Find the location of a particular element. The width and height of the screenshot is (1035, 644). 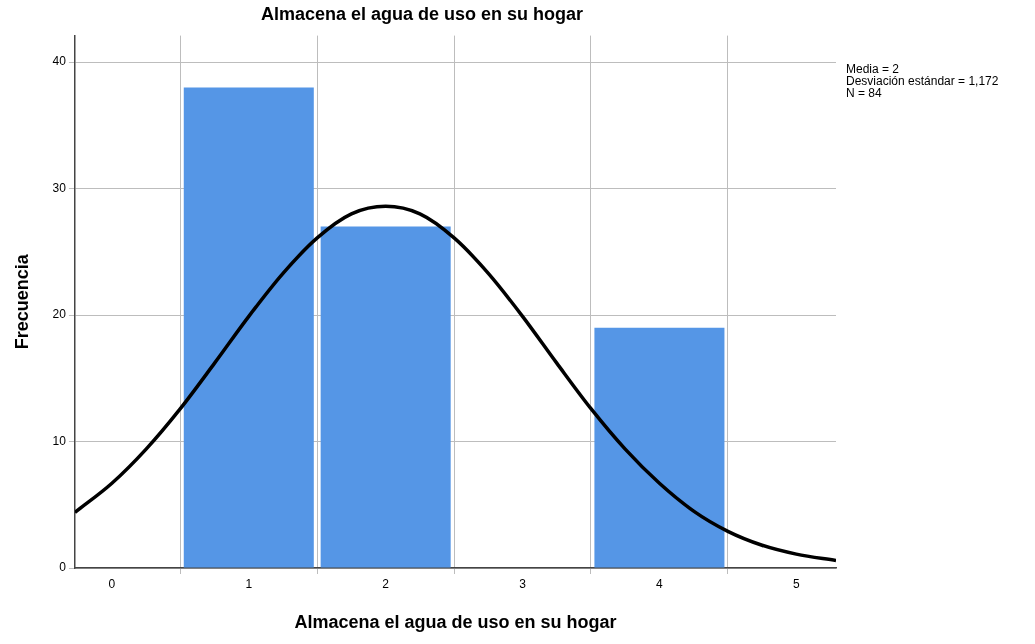

y-tick-label: 0 is located at coordinates (63, 567).